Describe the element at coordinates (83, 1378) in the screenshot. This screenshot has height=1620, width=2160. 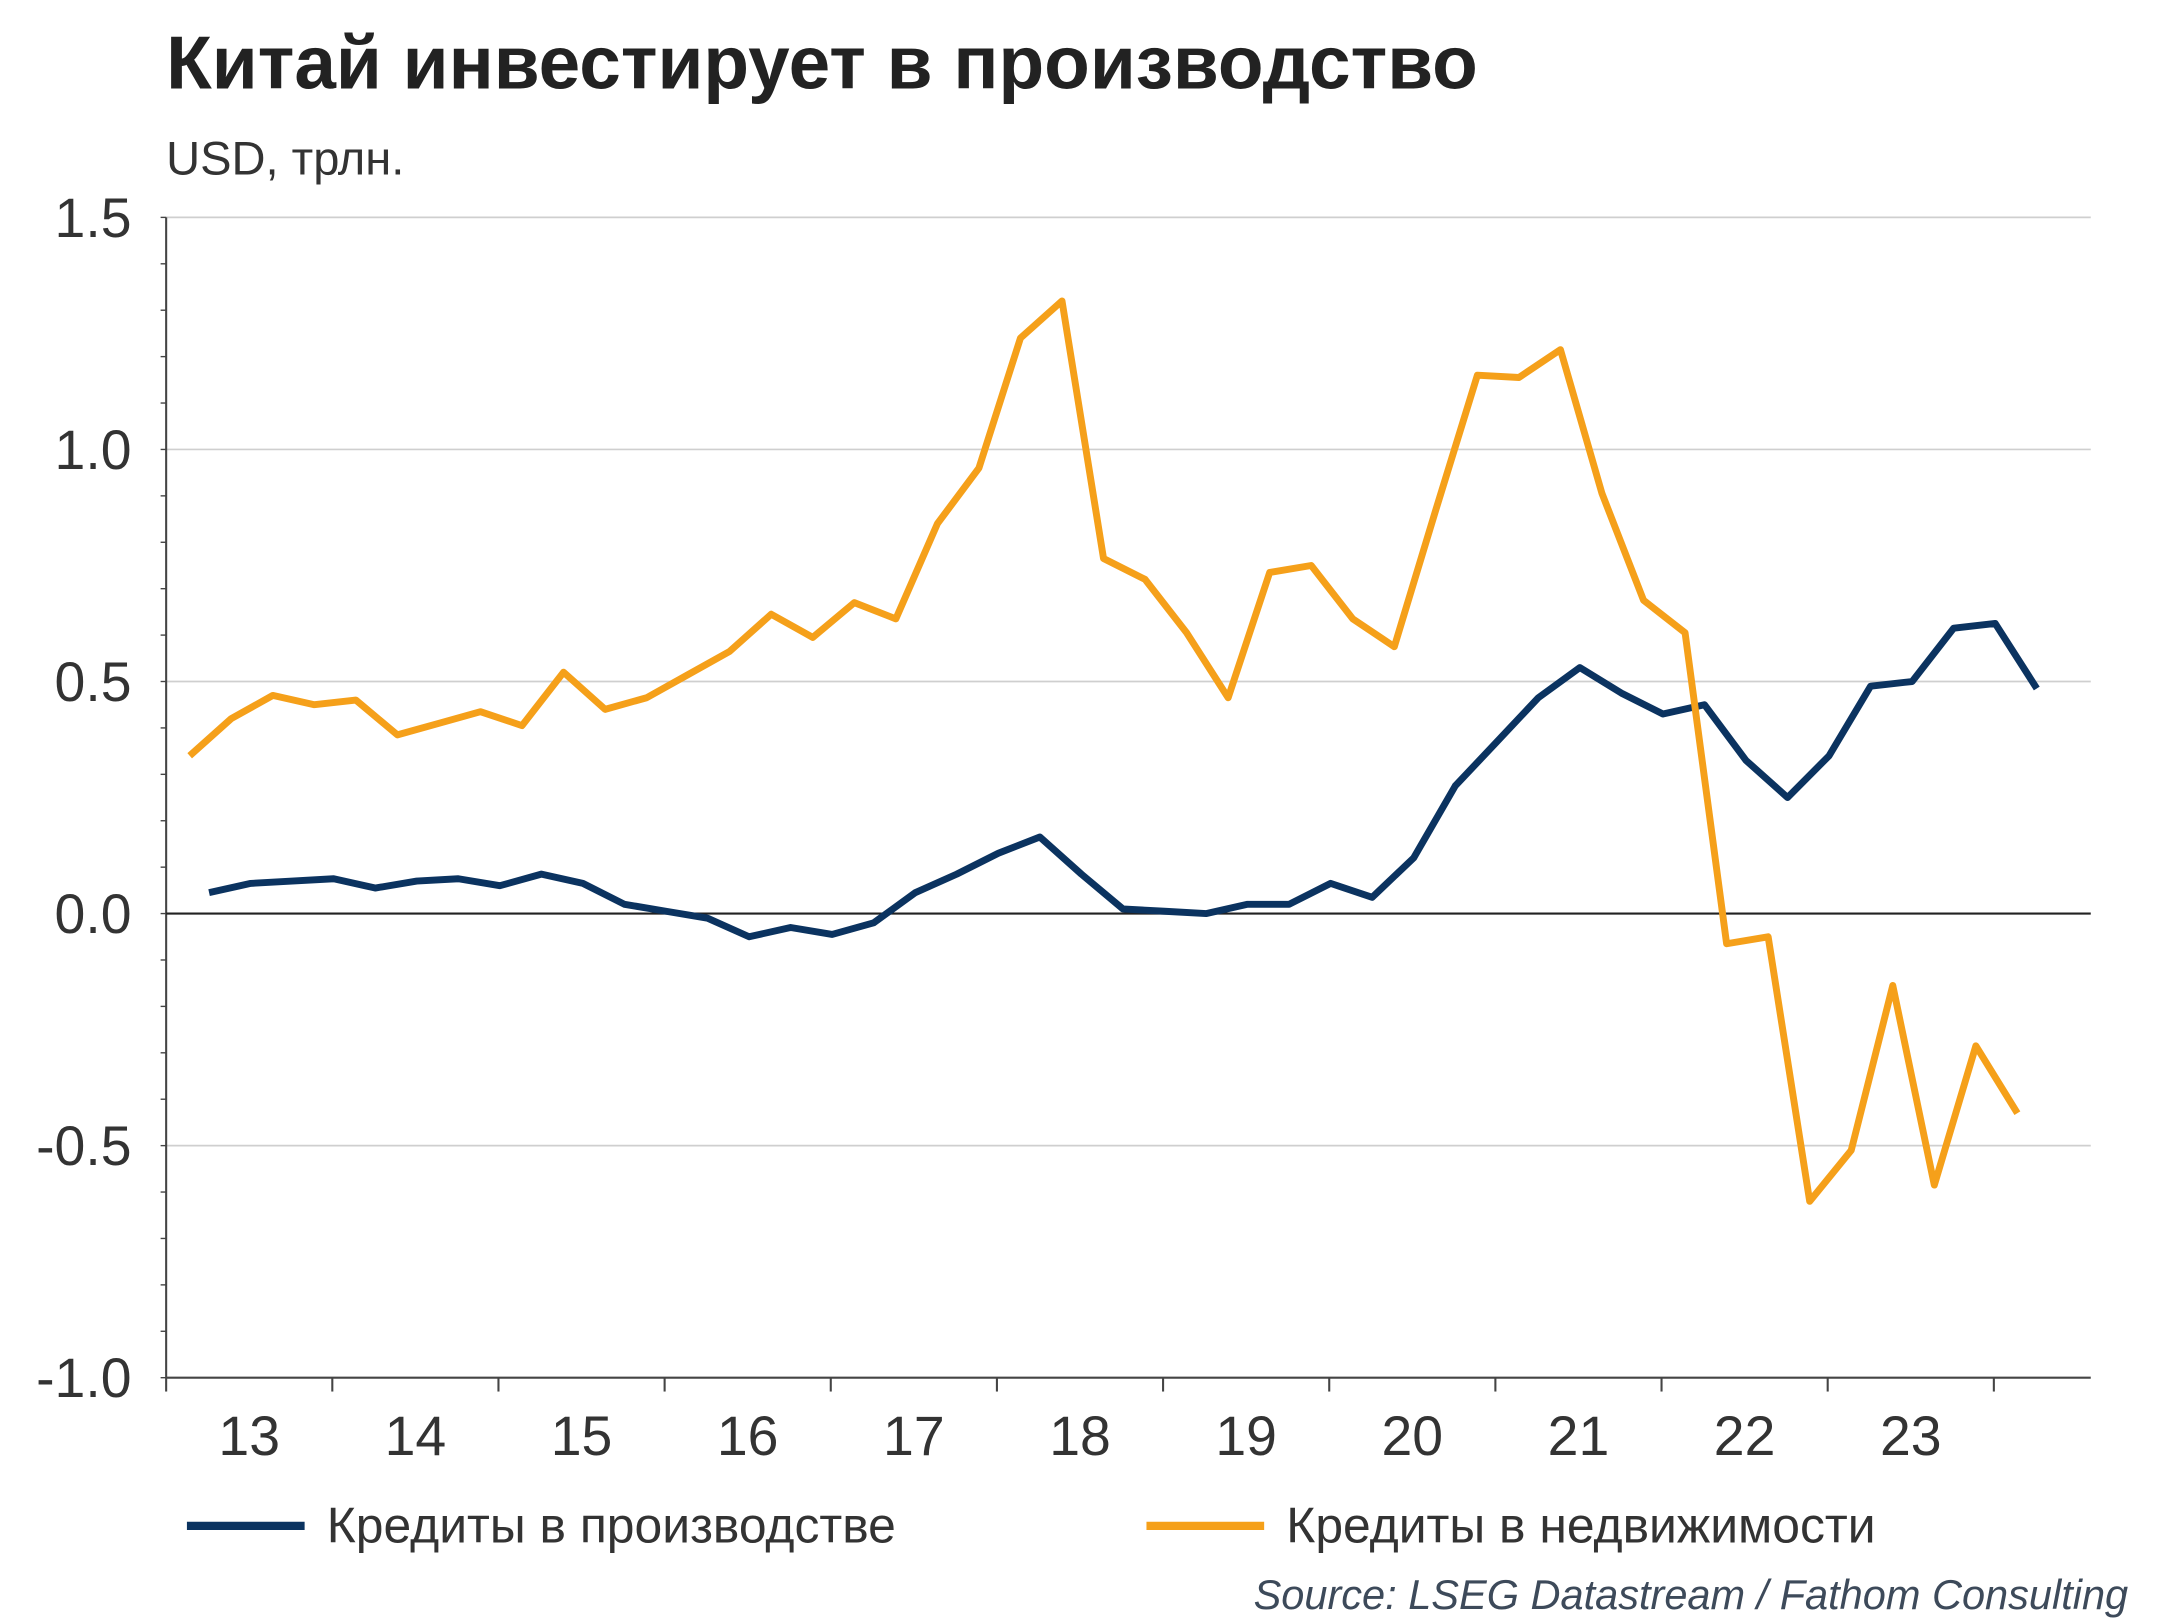
I see `y-tick-label: -1.0` at that location.